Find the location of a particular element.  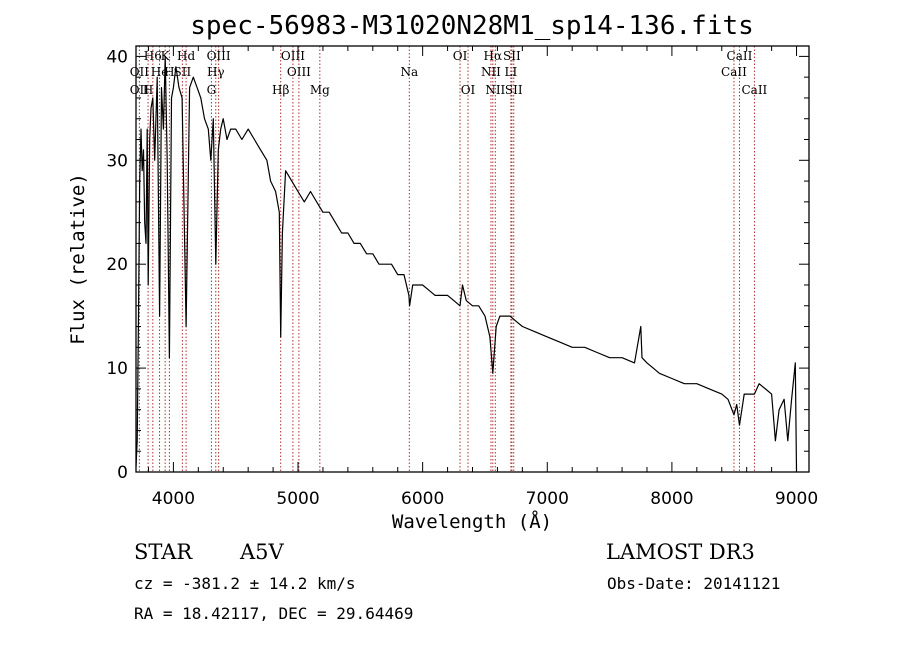

survey-name: LAMOST DR3 is located at coordinates (680, 552).